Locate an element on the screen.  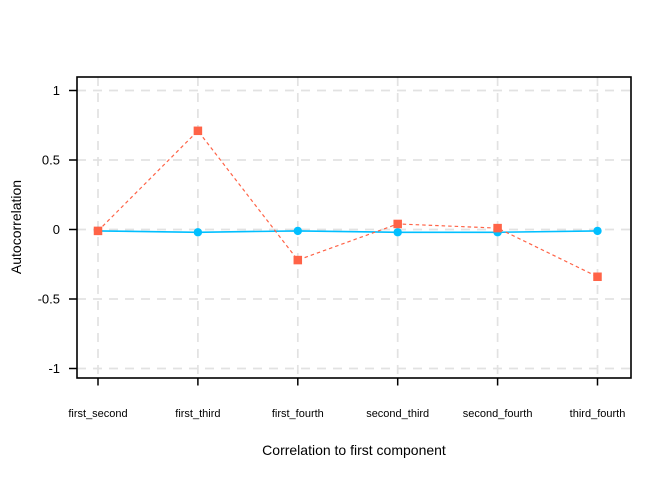
y-tick-label: -0.5 is located at coordinates (49, 299).